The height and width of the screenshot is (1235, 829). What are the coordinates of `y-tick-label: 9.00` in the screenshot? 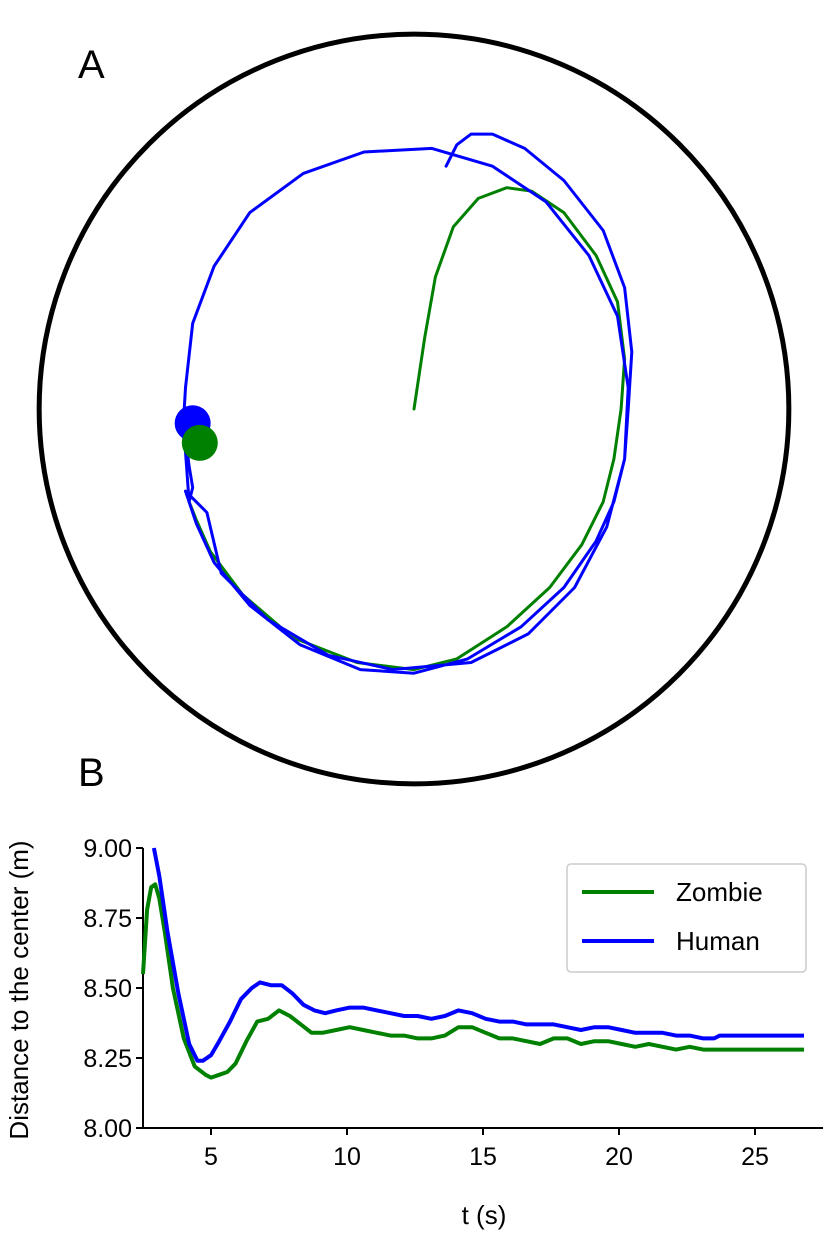 It's located at (107, 849).